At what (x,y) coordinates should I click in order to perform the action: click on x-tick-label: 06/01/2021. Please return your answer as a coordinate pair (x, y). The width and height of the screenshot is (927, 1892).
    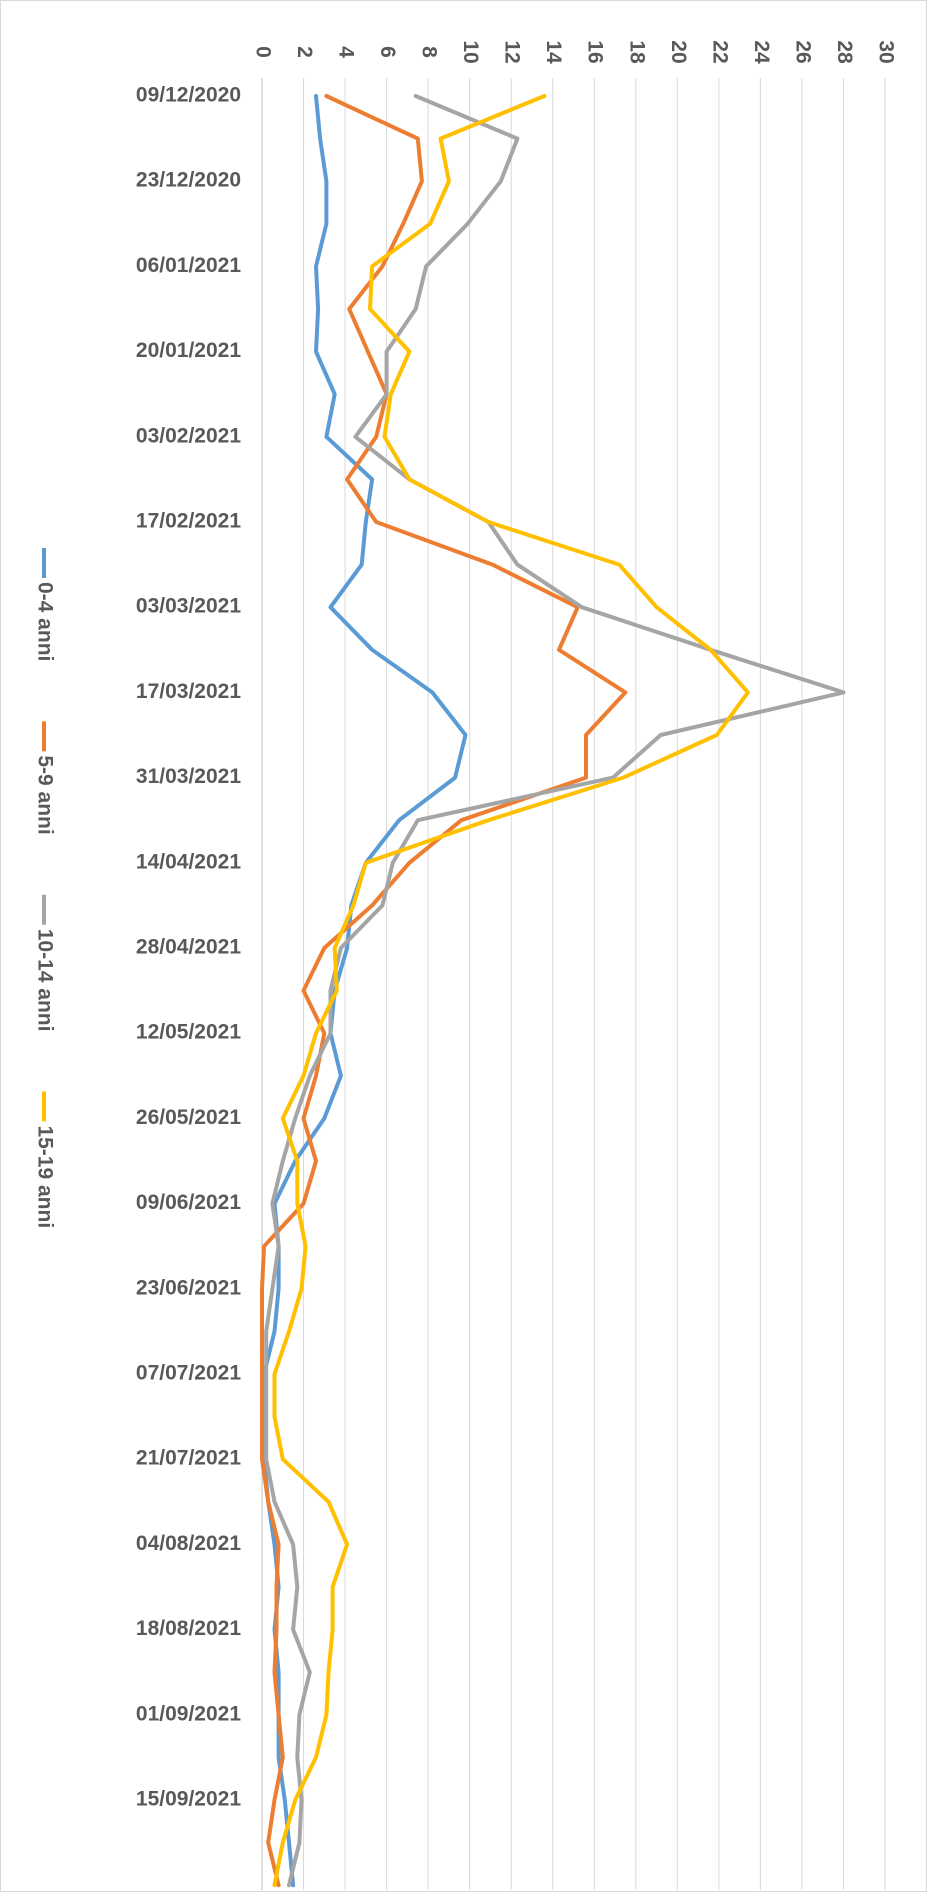
    Looking at the image, I should click on (188, 265).